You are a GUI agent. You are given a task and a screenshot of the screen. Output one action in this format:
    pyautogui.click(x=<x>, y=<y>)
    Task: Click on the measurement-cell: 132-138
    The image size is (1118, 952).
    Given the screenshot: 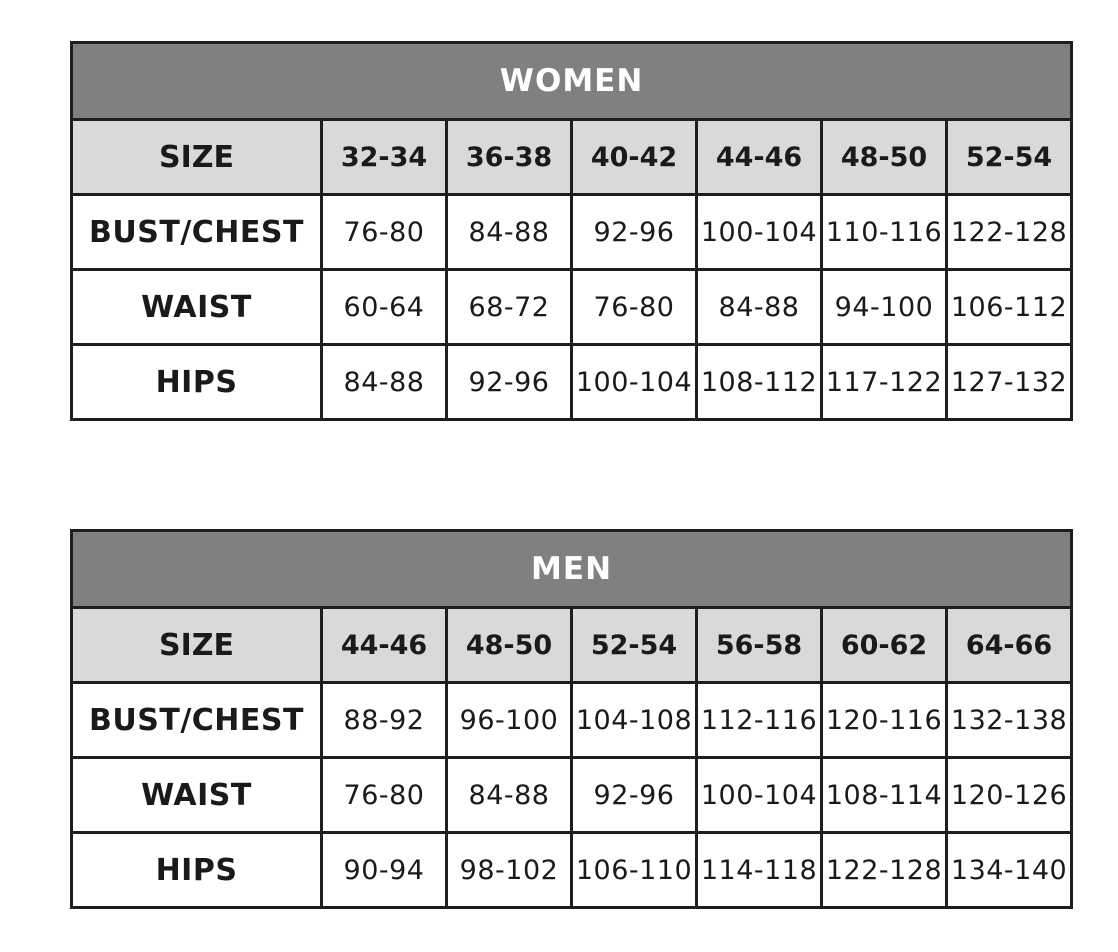 What is the action you would take?
    pyautogui.click(x=1009, y=720)
    